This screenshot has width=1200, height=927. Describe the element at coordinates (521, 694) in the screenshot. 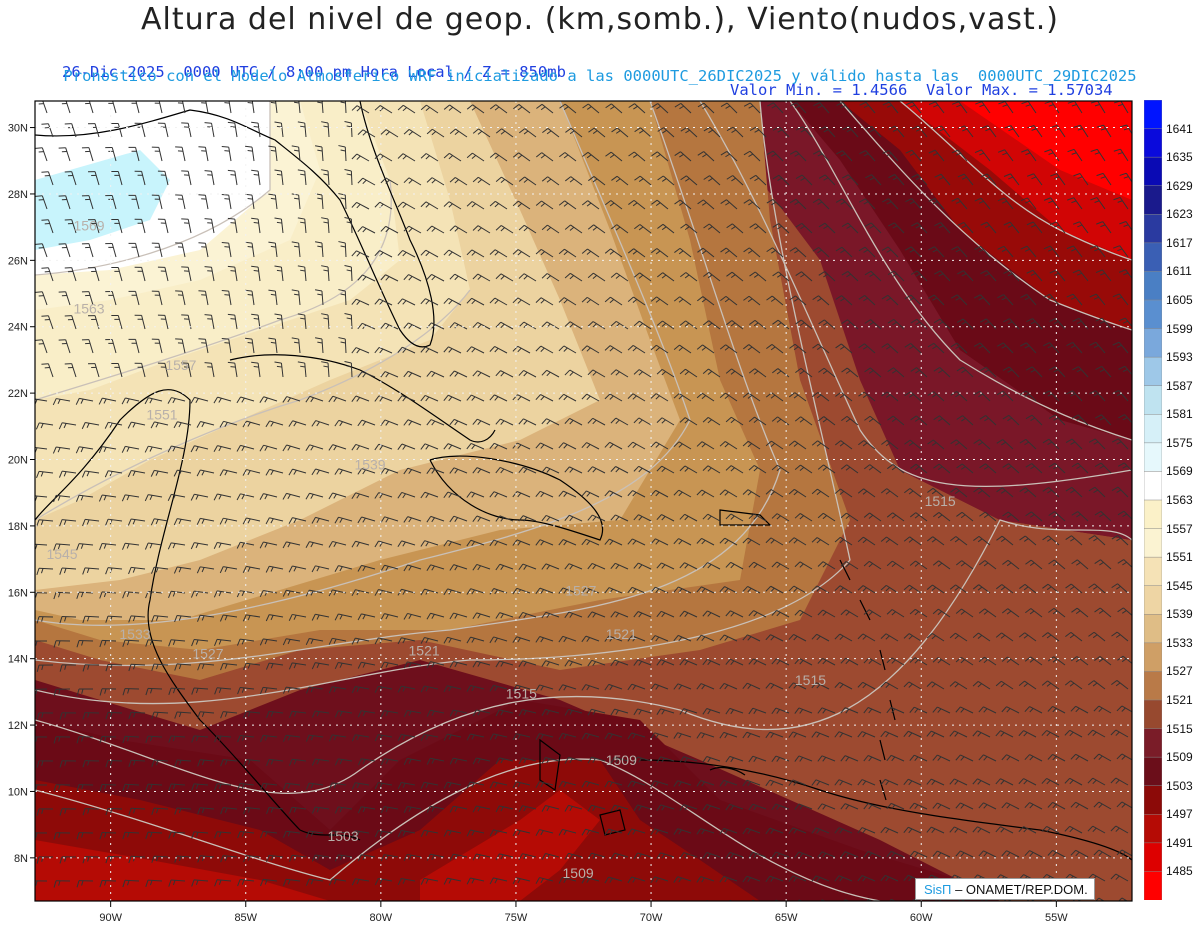

I see `contour-label: 1515` at that location.